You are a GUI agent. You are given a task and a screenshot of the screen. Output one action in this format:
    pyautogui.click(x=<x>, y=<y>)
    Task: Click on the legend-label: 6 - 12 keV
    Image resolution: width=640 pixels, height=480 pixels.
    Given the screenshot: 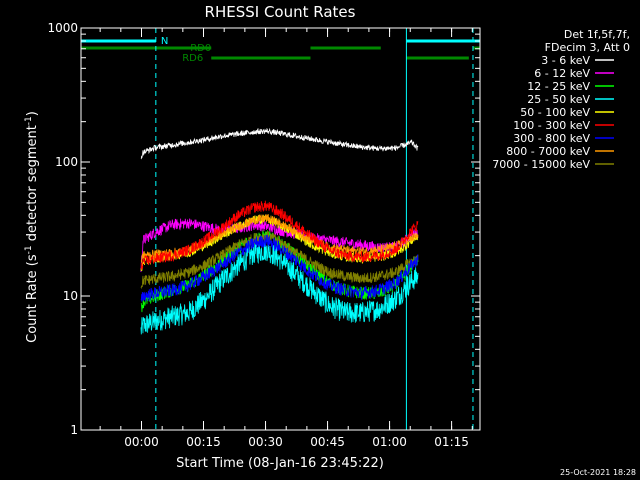 What is the action you would take?
    pyautogui.click(x=562, y=73)
    